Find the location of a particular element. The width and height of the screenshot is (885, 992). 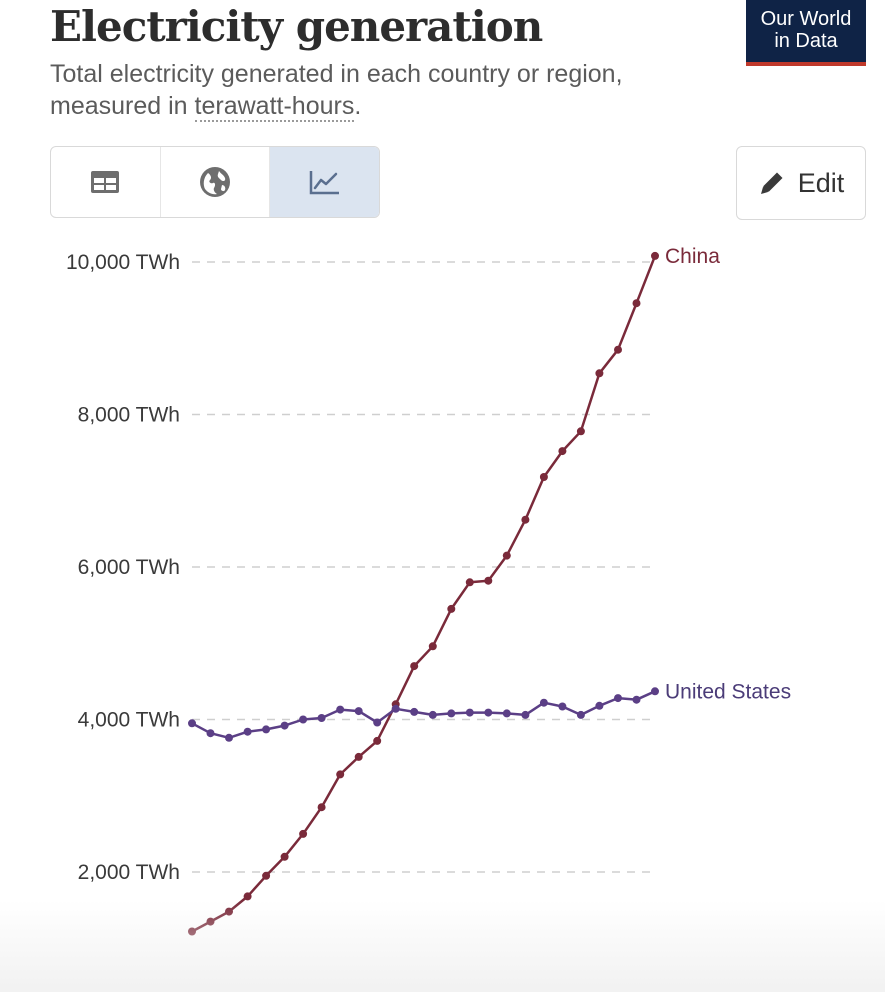

logo-line-2: in Data is located at coordinates (806, 41).